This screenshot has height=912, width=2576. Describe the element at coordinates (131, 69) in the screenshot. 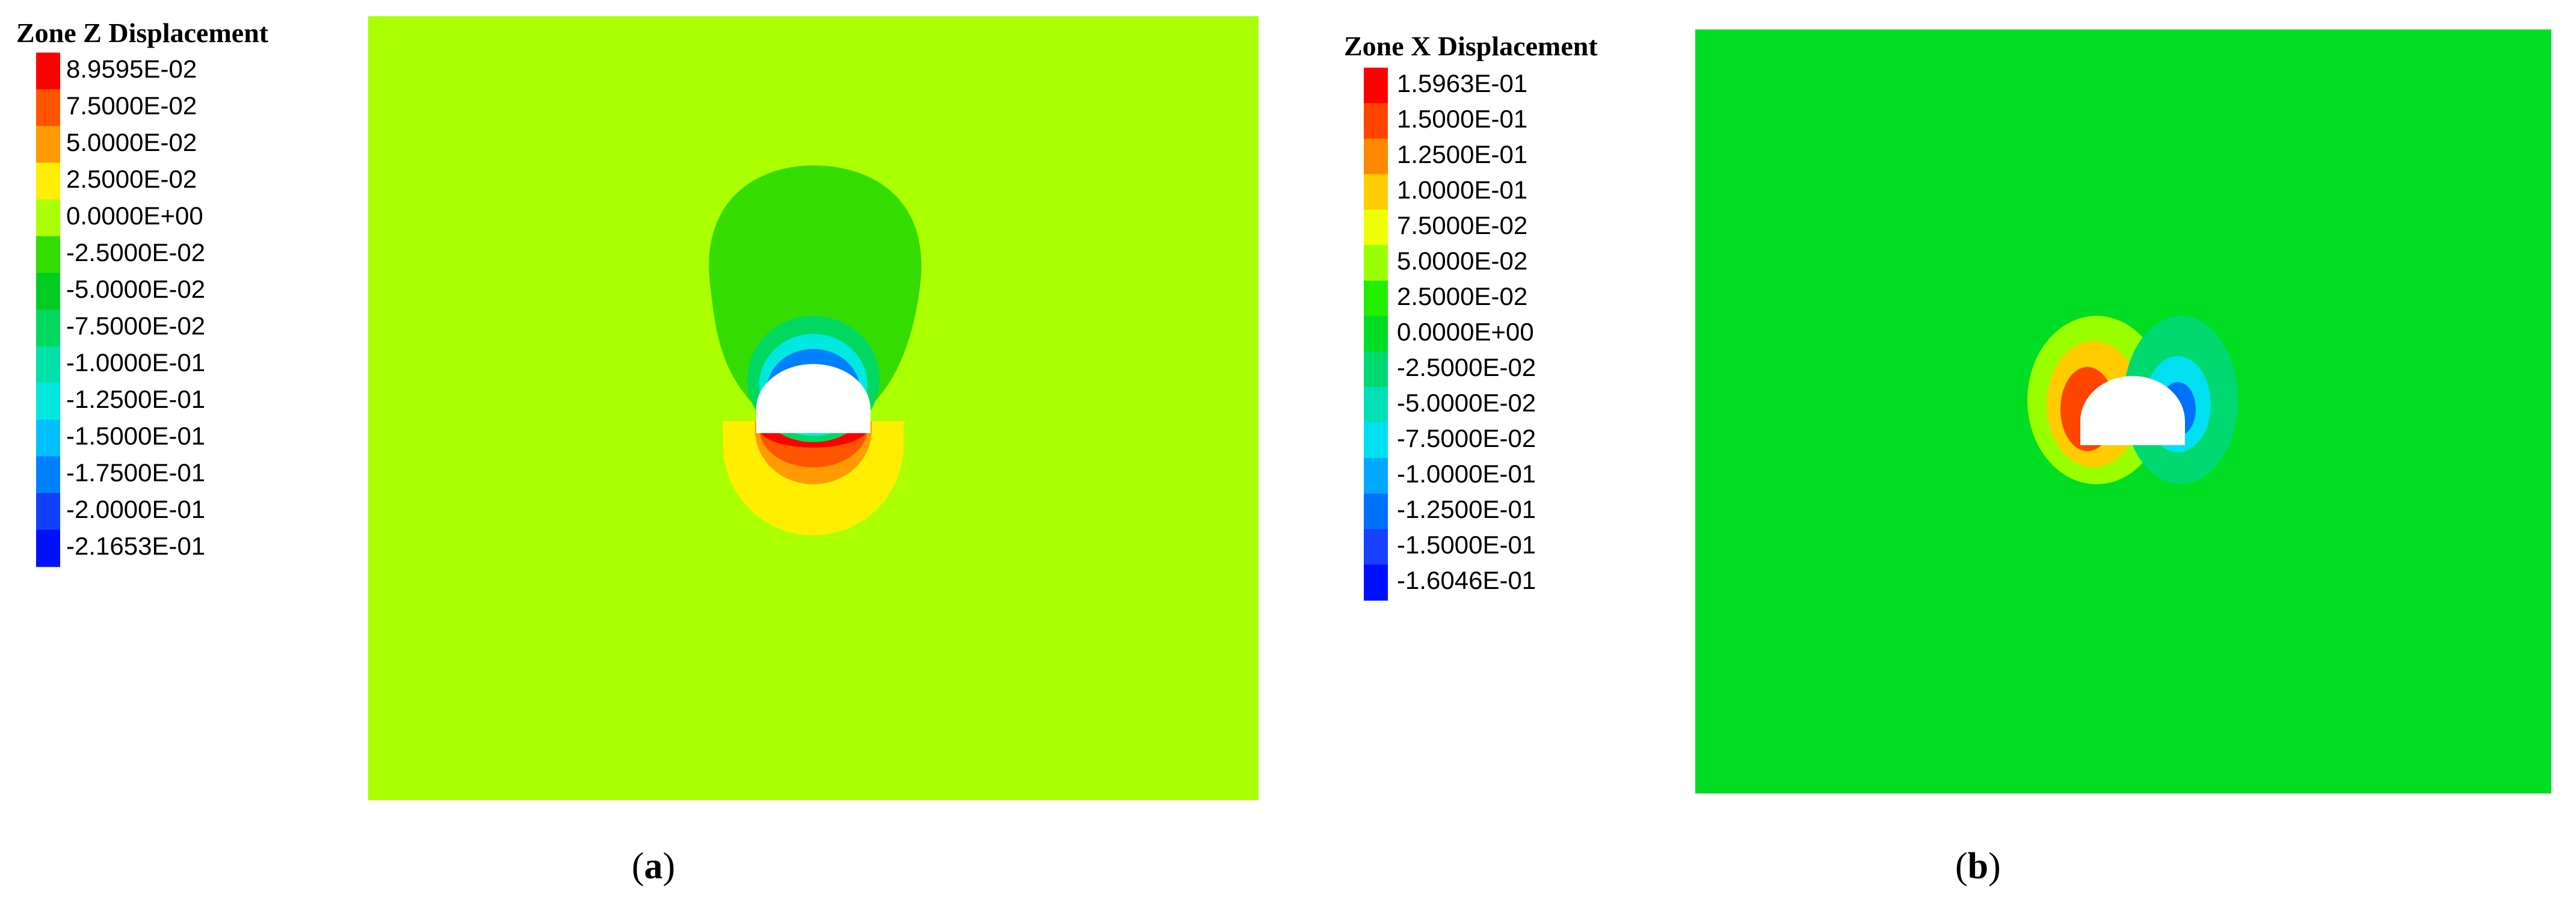

I see `legend-label: 8.9595E-02` at that location.